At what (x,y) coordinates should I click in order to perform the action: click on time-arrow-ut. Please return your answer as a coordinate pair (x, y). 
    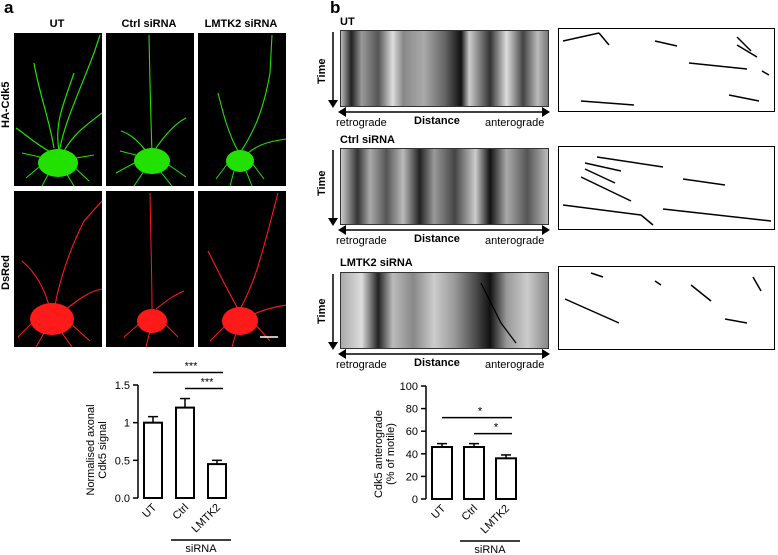
    Looking at the image, I should click on (333, 70).